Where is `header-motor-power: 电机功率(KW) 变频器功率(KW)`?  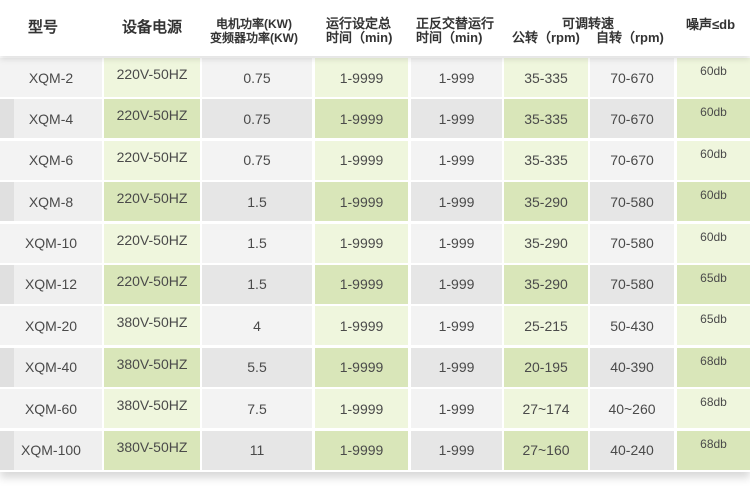
header-motor-power: 电机功率(KW) 变频器功率(KW) is located at coordinates (254, 31).